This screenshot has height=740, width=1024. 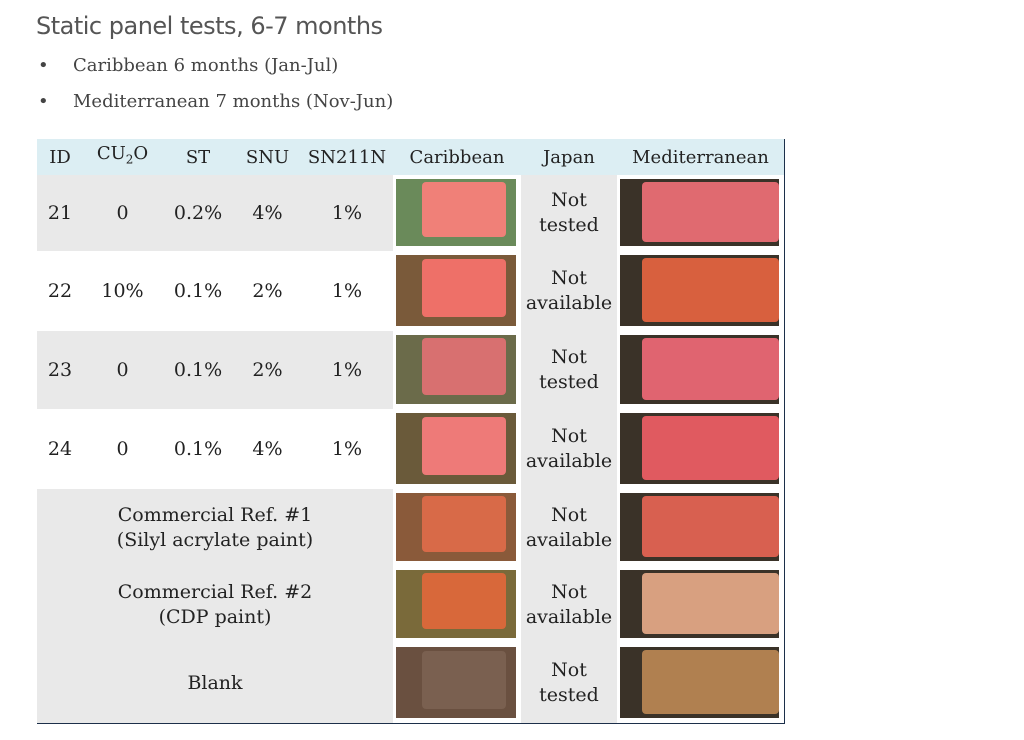 I want to click on table-cell: Not tested, so click(x=569, y=213).